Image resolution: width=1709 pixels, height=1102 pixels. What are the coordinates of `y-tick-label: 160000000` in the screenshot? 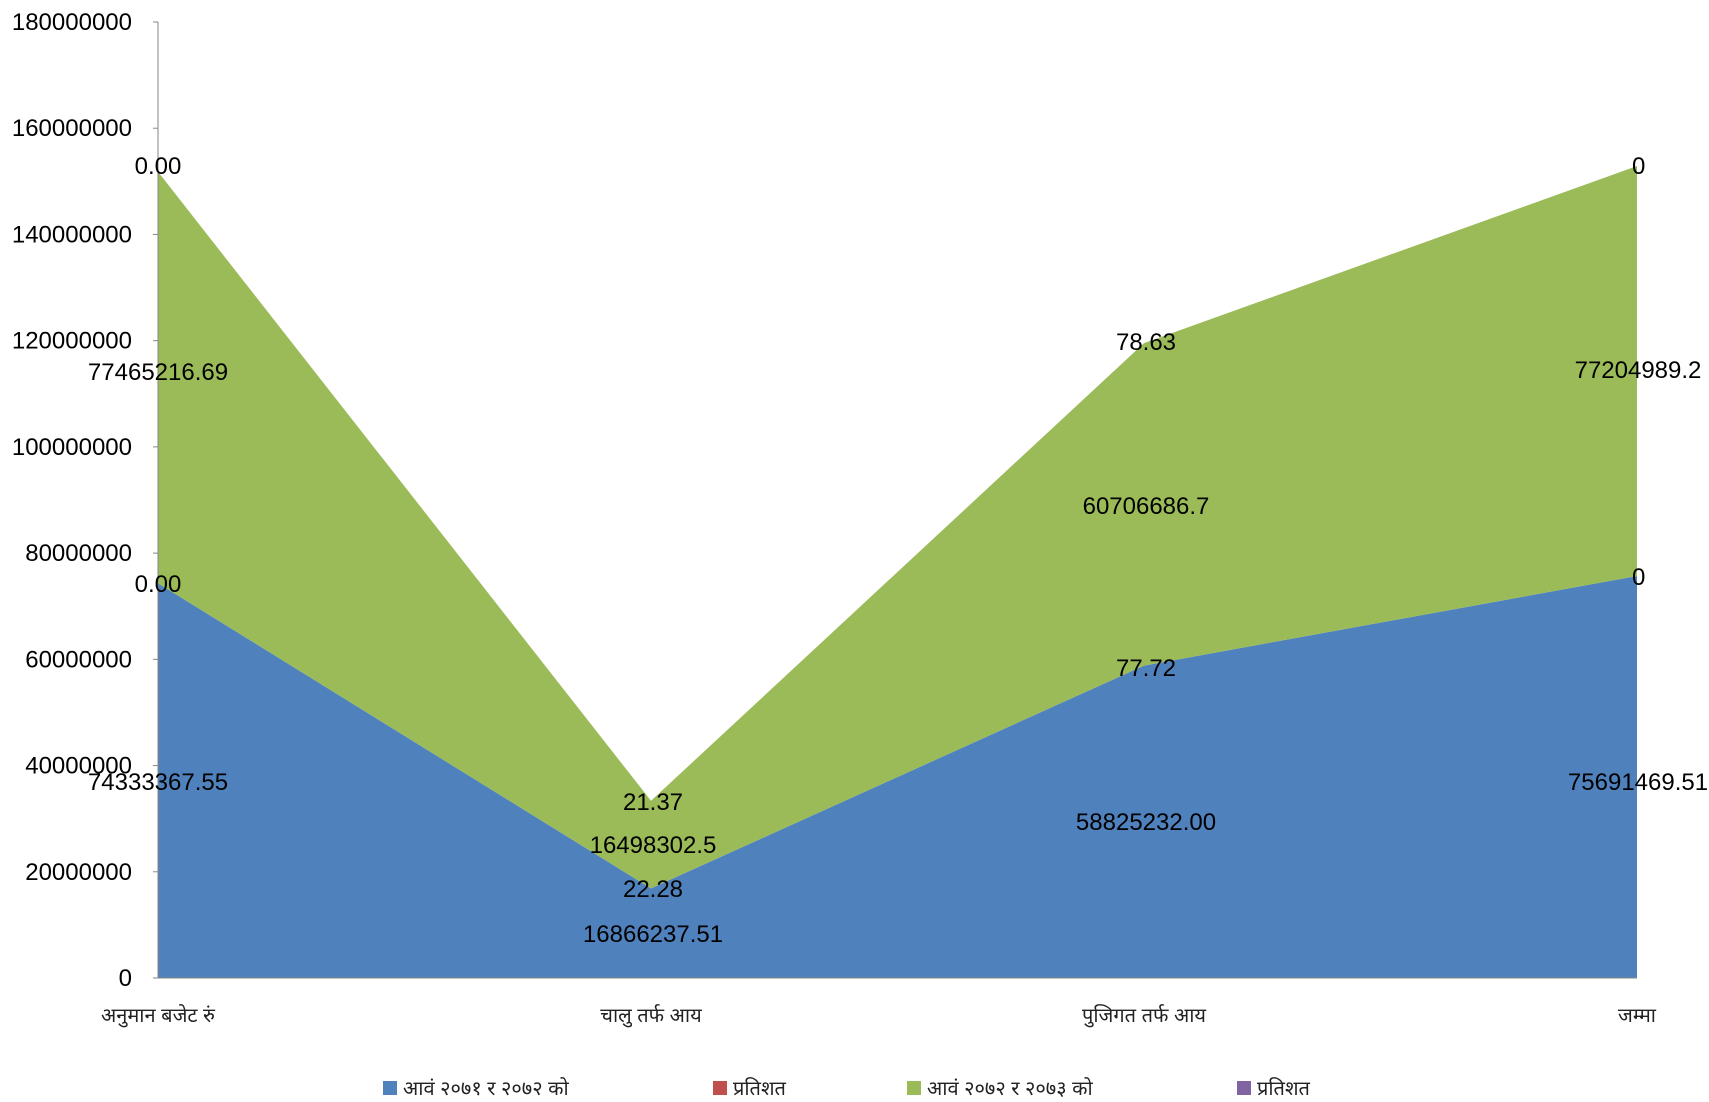 It's located at (72, 128).